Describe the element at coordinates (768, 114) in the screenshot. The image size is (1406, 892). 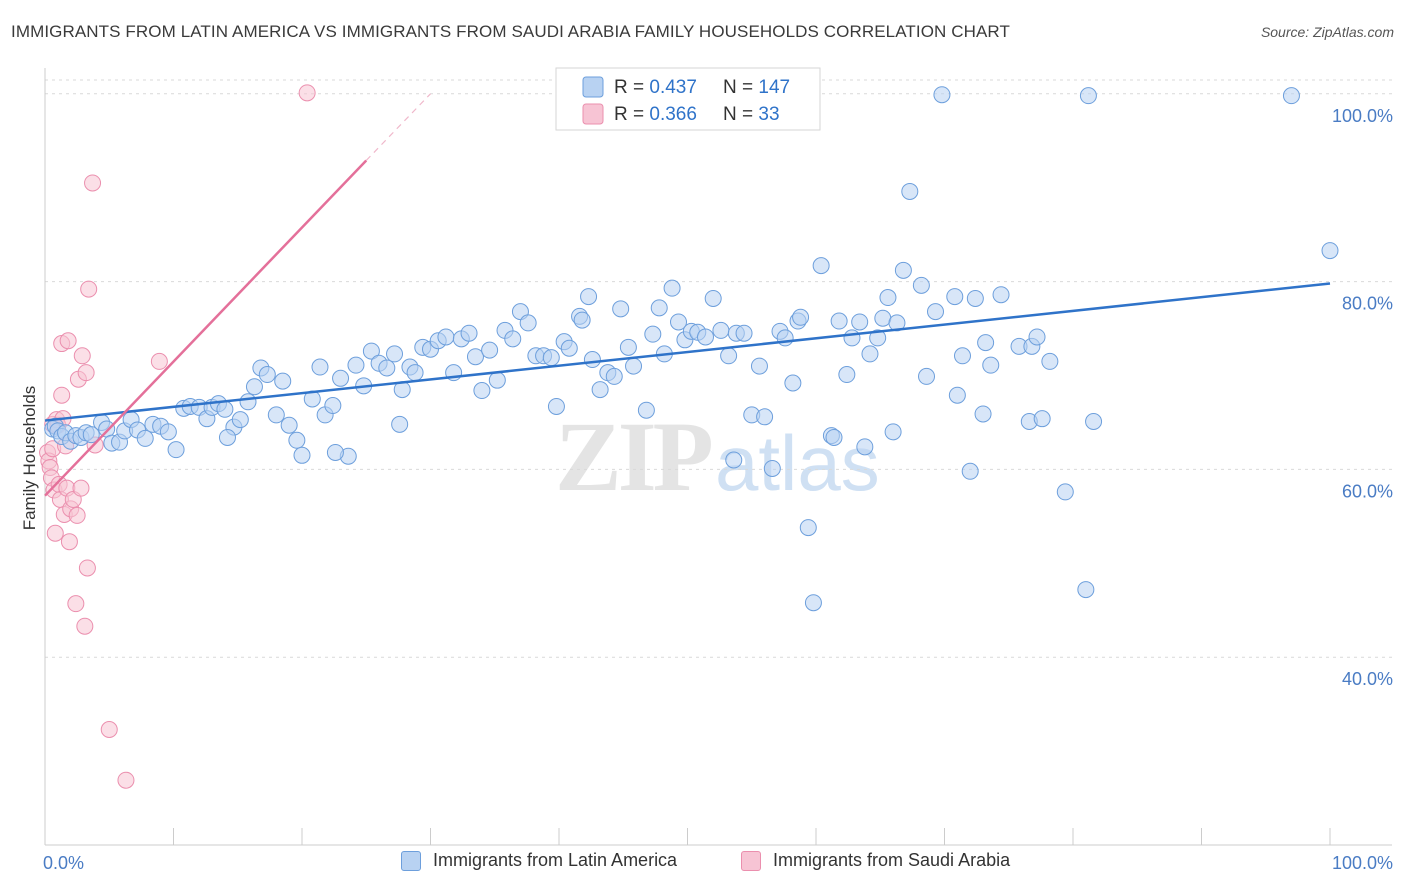
I see `legend-pink-n-value: 33` at that location.